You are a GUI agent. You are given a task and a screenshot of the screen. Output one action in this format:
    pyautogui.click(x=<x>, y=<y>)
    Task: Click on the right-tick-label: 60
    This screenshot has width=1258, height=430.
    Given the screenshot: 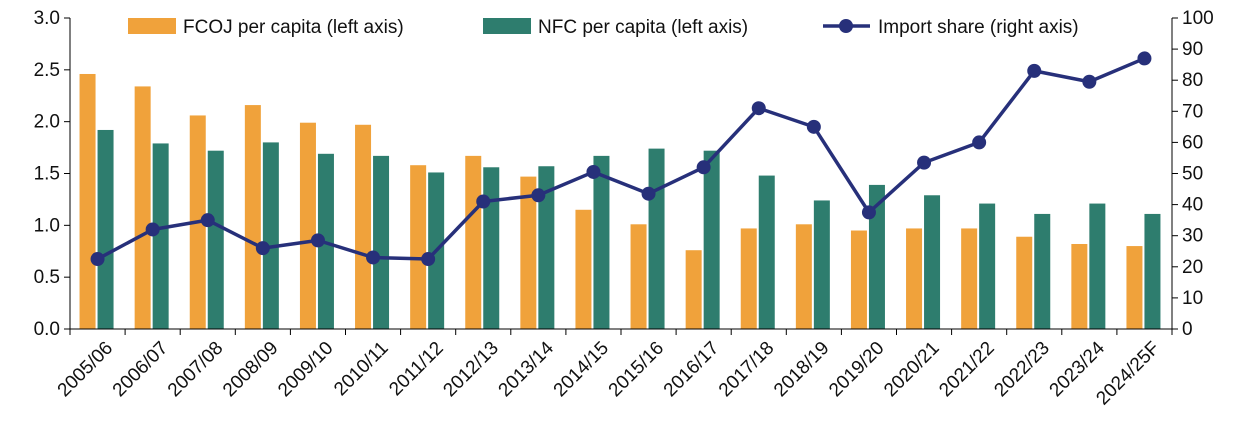 What is the action you would take?
    pyautogui.click(x=1192, y=142)
    